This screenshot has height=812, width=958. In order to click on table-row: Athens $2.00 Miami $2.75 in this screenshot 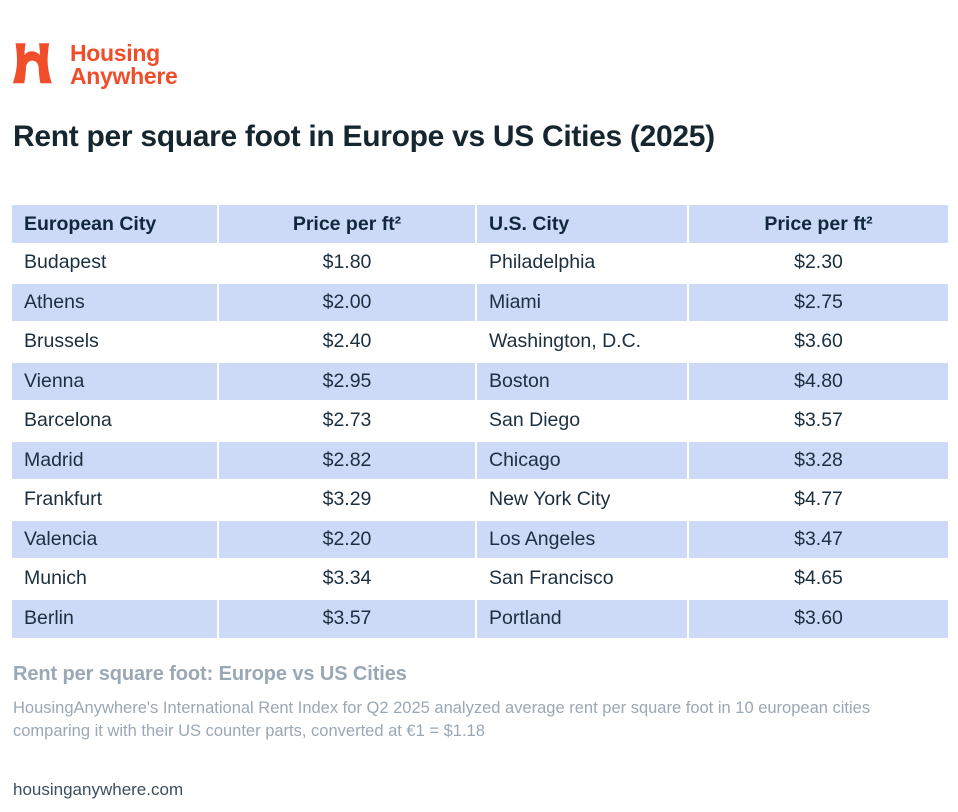, I will do `click(480, 302)`.